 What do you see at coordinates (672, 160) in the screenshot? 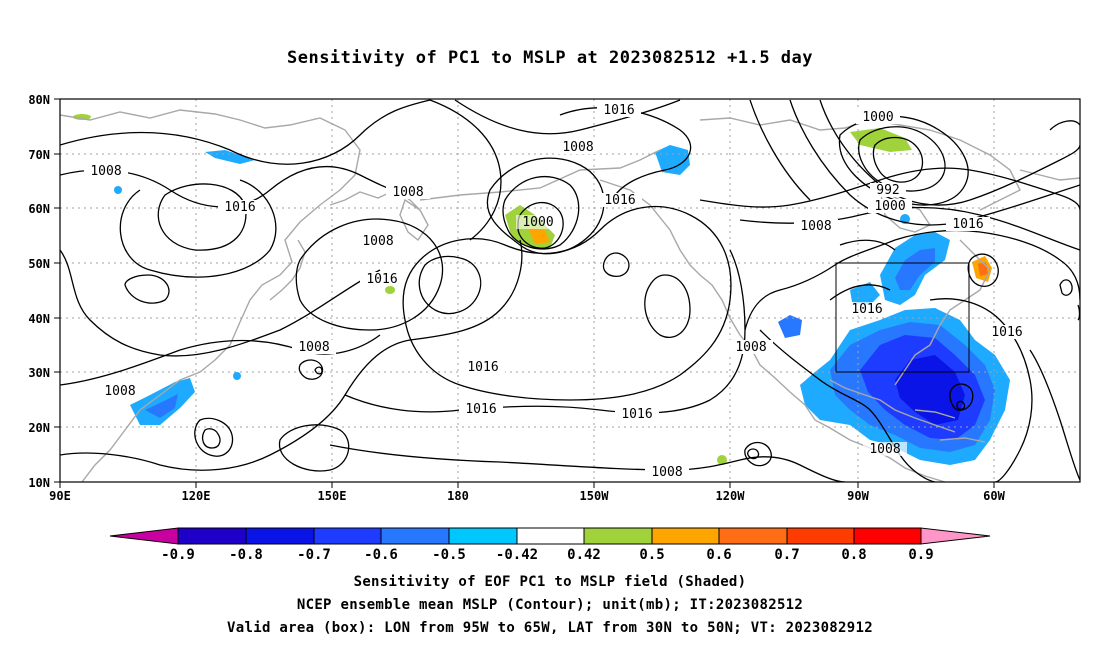
I see `negative-sensitivity-arctic` at bounding box center [672, 160].